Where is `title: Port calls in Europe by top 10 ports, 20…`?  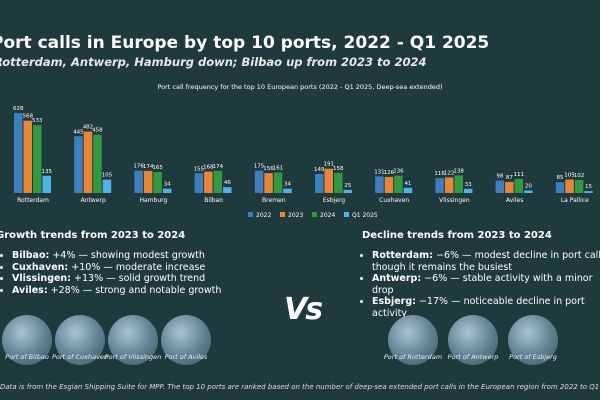
title: Port calls in Europe by top 10 ports, 20… is located at coordinates (245, 43).